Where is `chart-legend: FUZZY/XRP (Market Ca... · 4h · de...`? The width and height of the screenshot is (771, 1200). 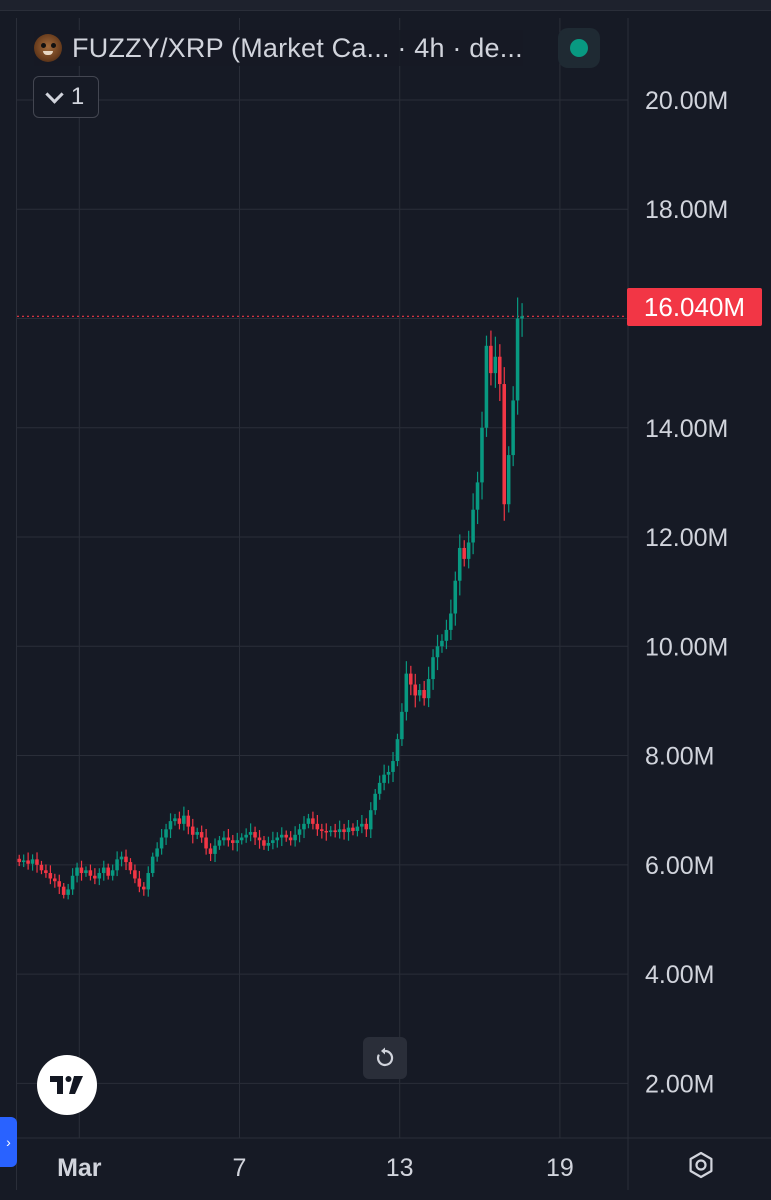
chart-legend: FUZZY/XRP (Market Ca... · 4h · de... is located at coordinates (278, 48).